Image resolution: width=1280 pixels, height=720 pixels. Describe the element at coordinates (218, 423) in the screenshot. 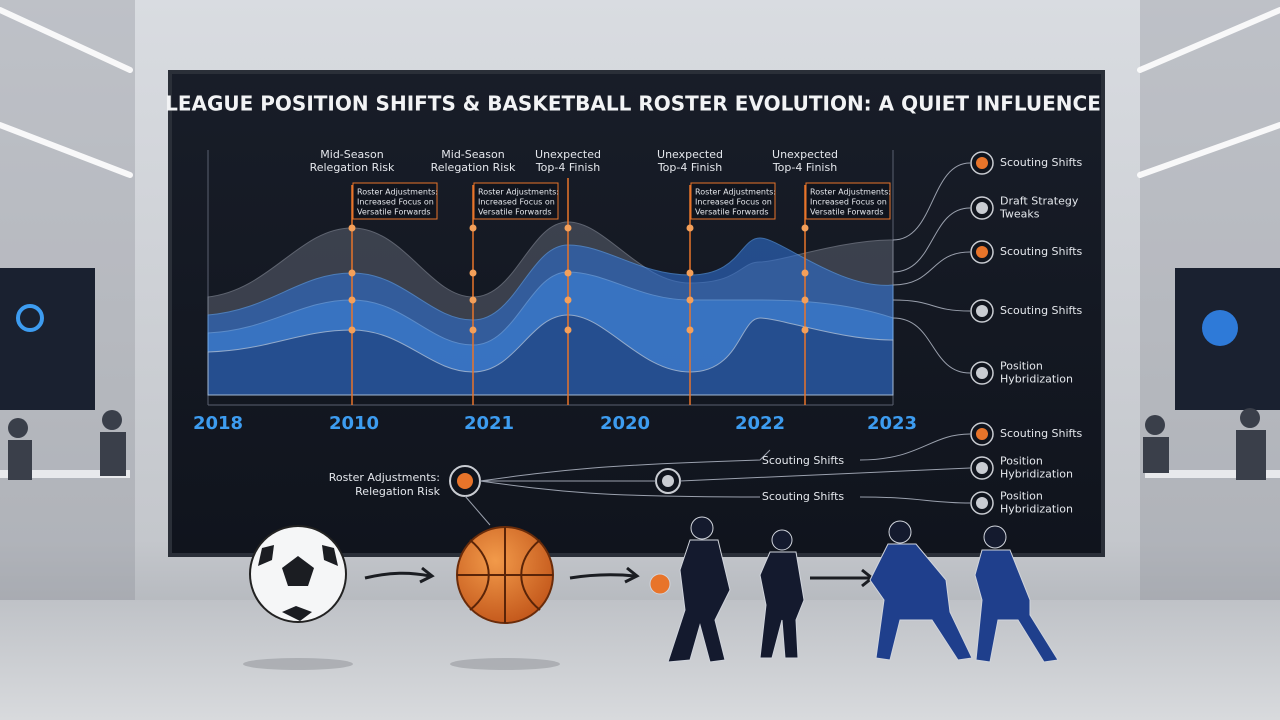

I see `year-label: 2018` at that location.